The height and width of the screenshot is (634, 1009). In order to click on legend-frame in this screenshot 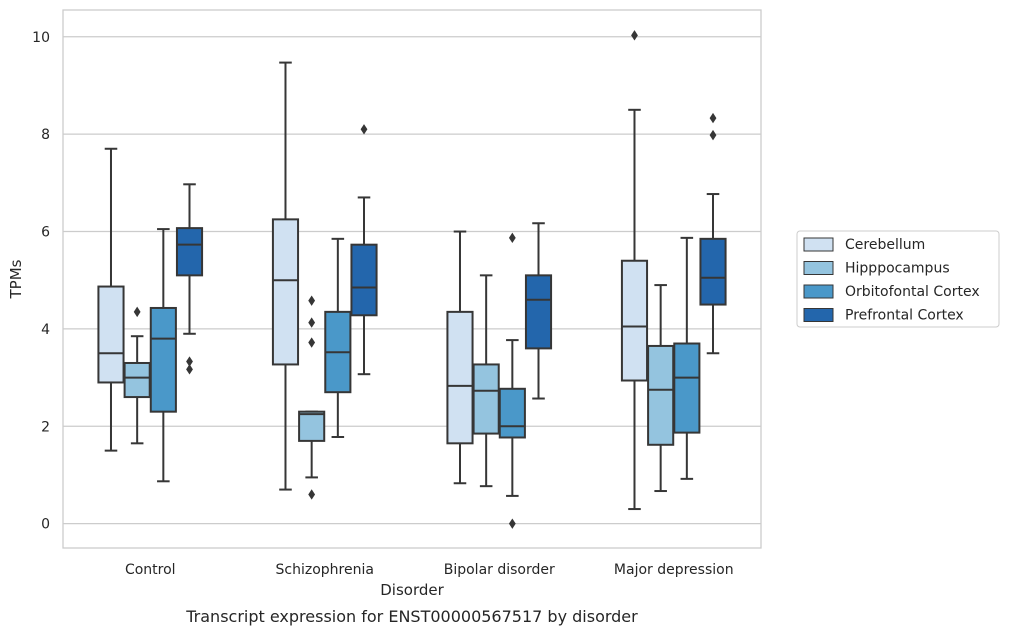, I will do `click(898, 279)`.